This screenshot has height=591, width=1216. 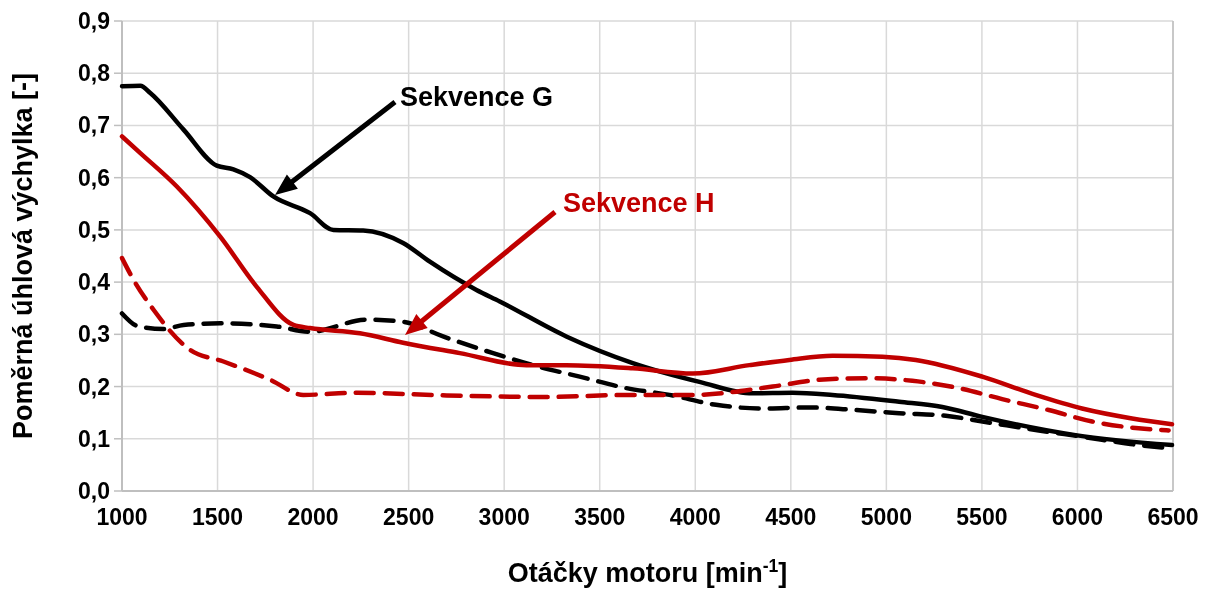 I want to click on y-tick-label: 0,3, so click(x=94, y=334).